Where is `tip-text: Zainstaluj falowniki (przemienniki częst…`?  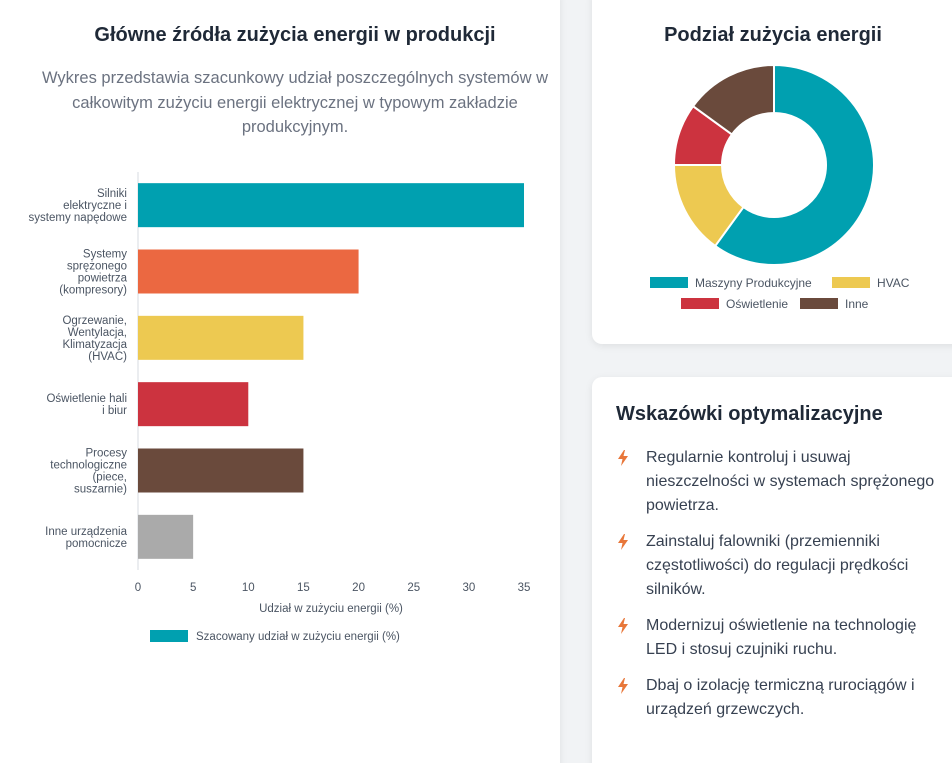
tip-text: Zainstaluj falowniki (przemienniki częst… is located at coordinates (777, 565).